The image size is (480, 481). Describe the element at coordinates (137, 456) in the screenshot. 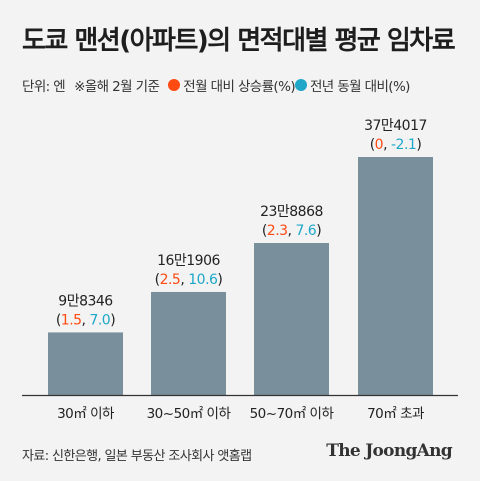

I see `source-note: 자료: 신한은행, 일본 부동산 조사회사 앳홈랩` at that location.